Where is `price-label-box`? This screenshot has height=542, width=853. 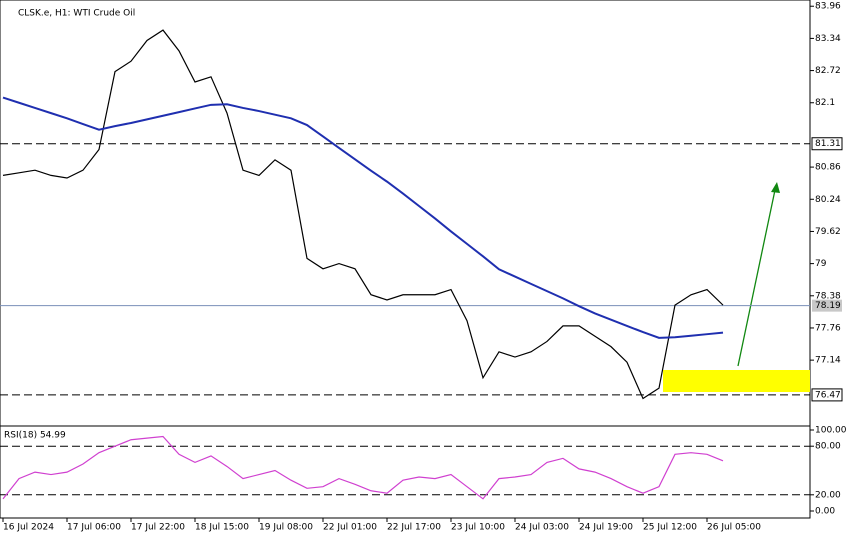
price-label-box is located at coordinates (827, 305).